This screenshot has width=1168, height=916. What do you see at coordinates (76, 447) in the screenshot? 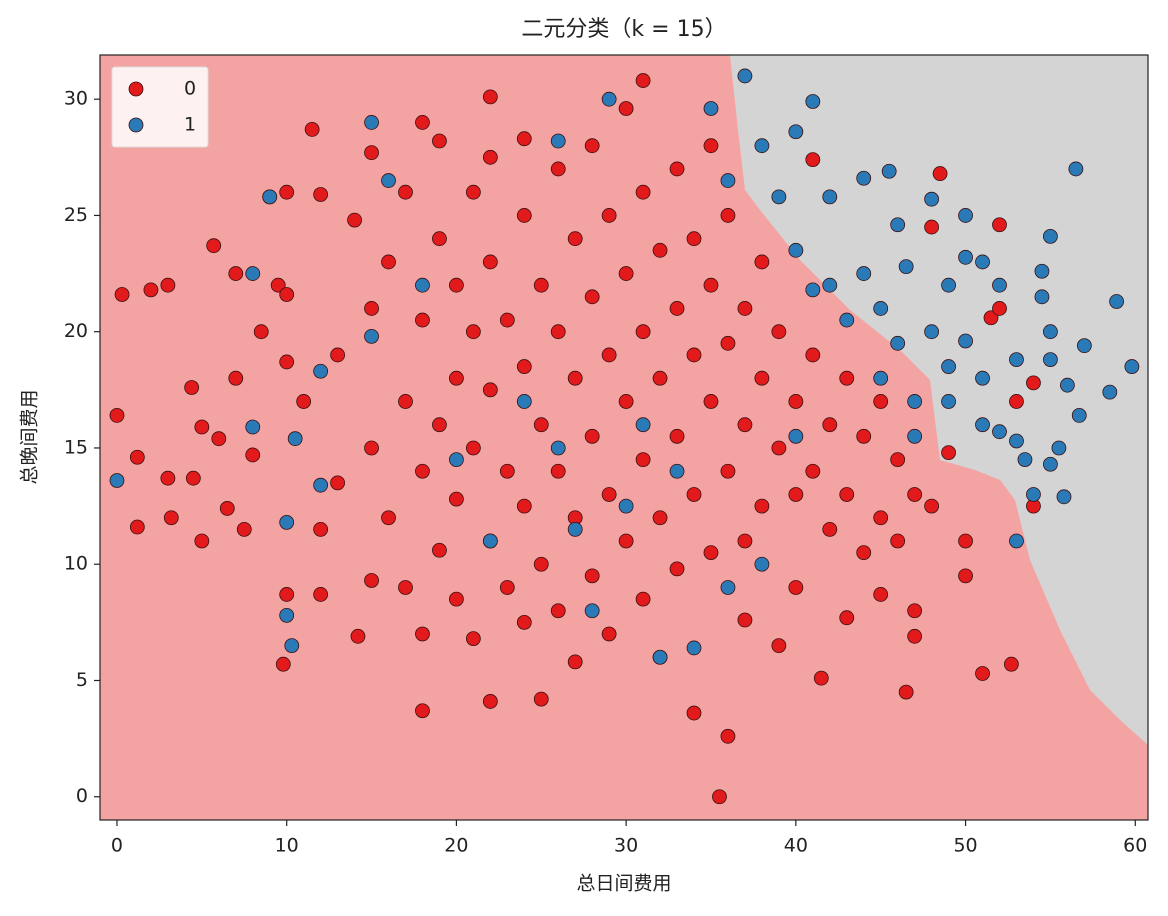
I see `y-tick-label: 15` at bounding box center [76, 447].